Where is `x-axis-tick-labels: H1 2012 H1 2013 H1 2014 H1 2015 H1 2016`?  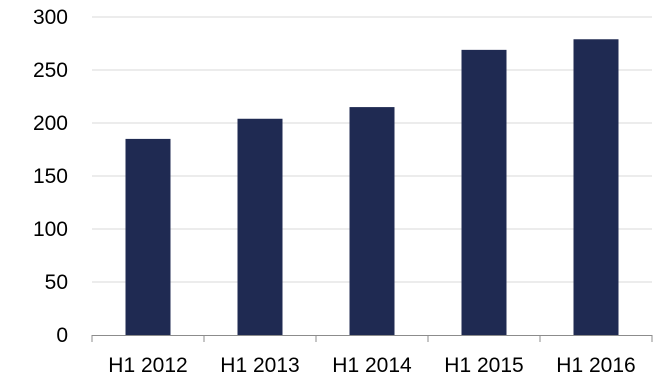
x-axis-tick-labels: H1 2012 H1 2013 H1 2014 H1 2015 H1 2016 is located at coordinates (371, 365).